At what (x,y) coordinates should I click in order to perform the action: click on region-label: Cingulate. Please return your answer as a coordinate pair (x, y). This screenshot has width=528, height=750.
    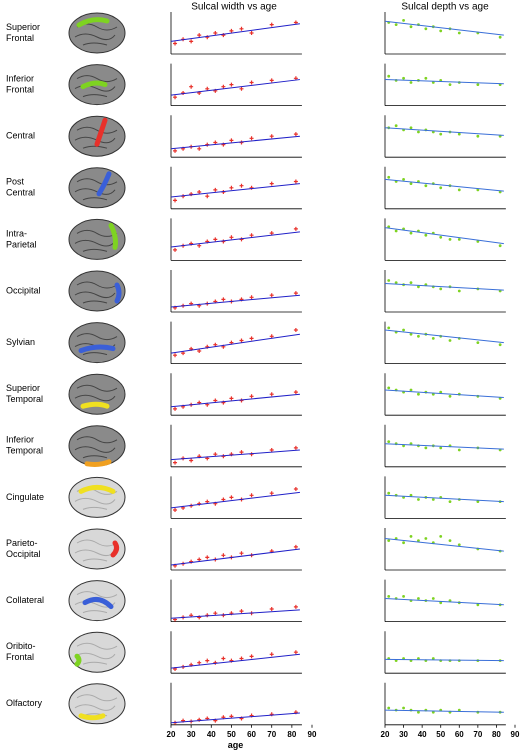
    Looking at the image, I should click on (25, 497).